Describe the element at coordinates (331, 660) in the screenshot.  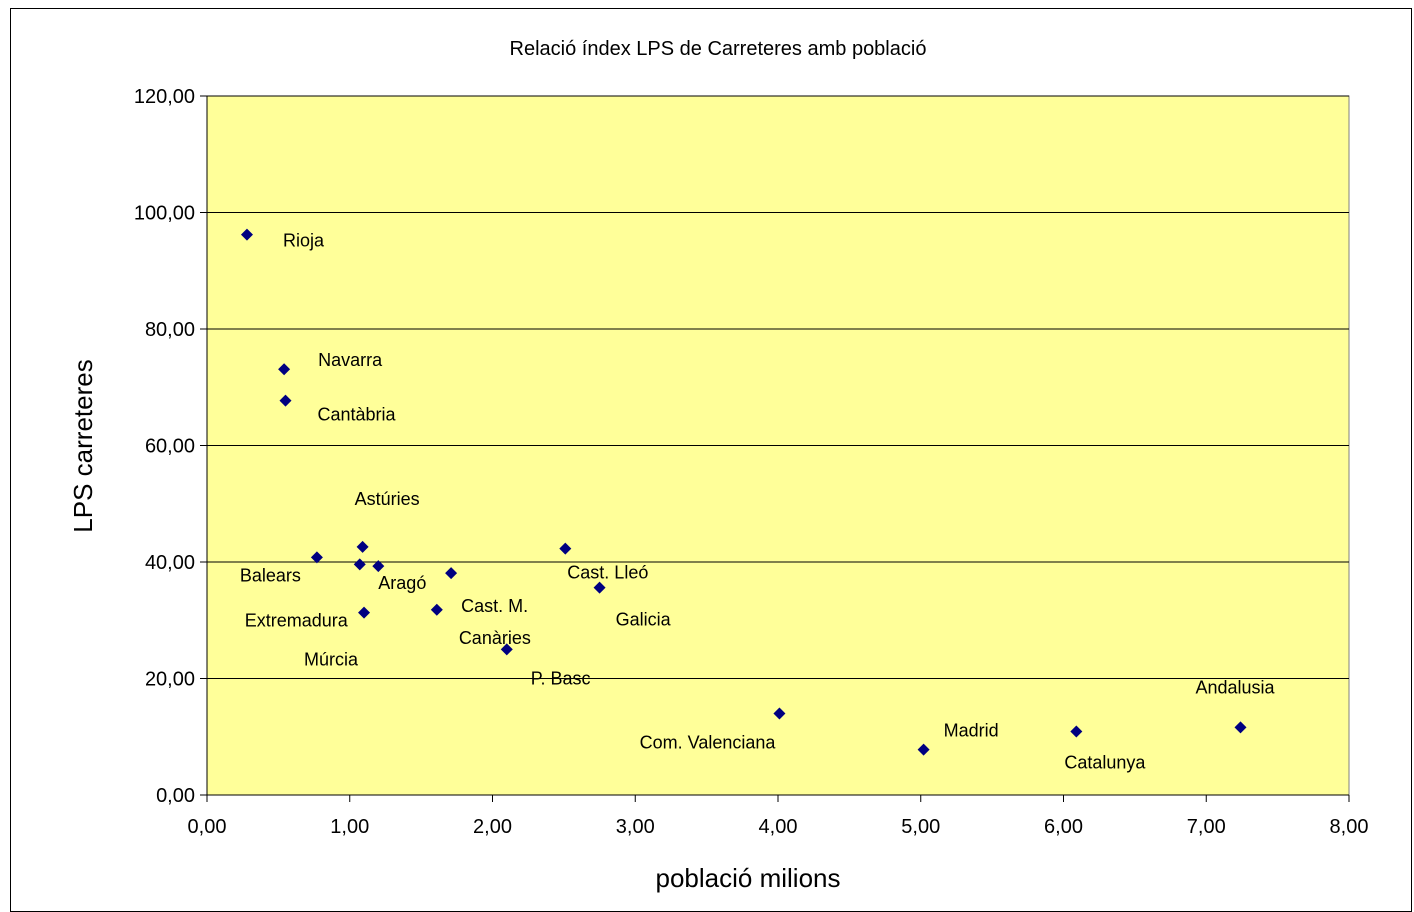
I see `point-label: Múrcia` at that location.